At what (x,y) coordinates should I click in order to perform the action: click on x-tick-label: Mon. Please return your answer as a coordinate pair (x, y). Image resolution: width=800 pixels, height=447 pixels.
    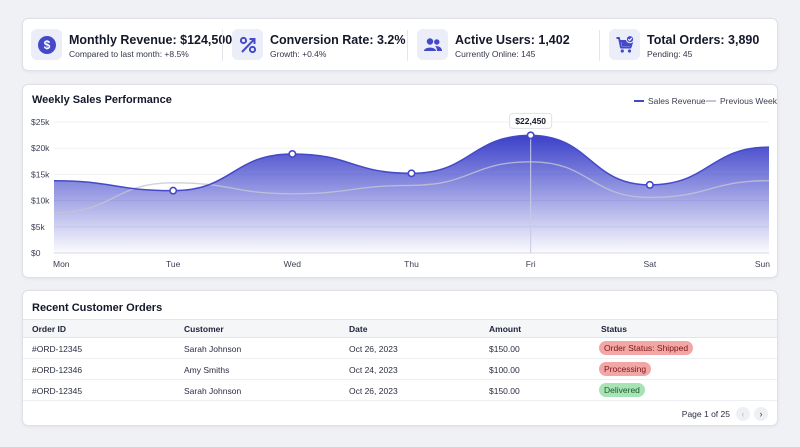
    Looking at the image, I should click on (61, 264).